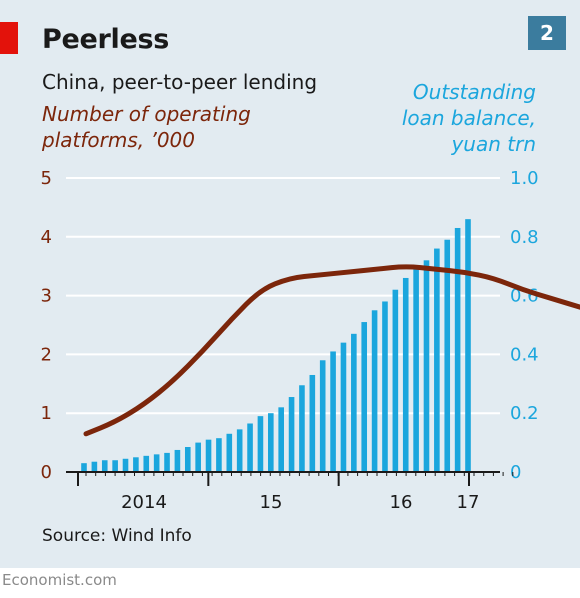  Describe the element at coordinates (146, 114) in the screenshot. I see `left-axis-label-line: Number of operating` at that location.